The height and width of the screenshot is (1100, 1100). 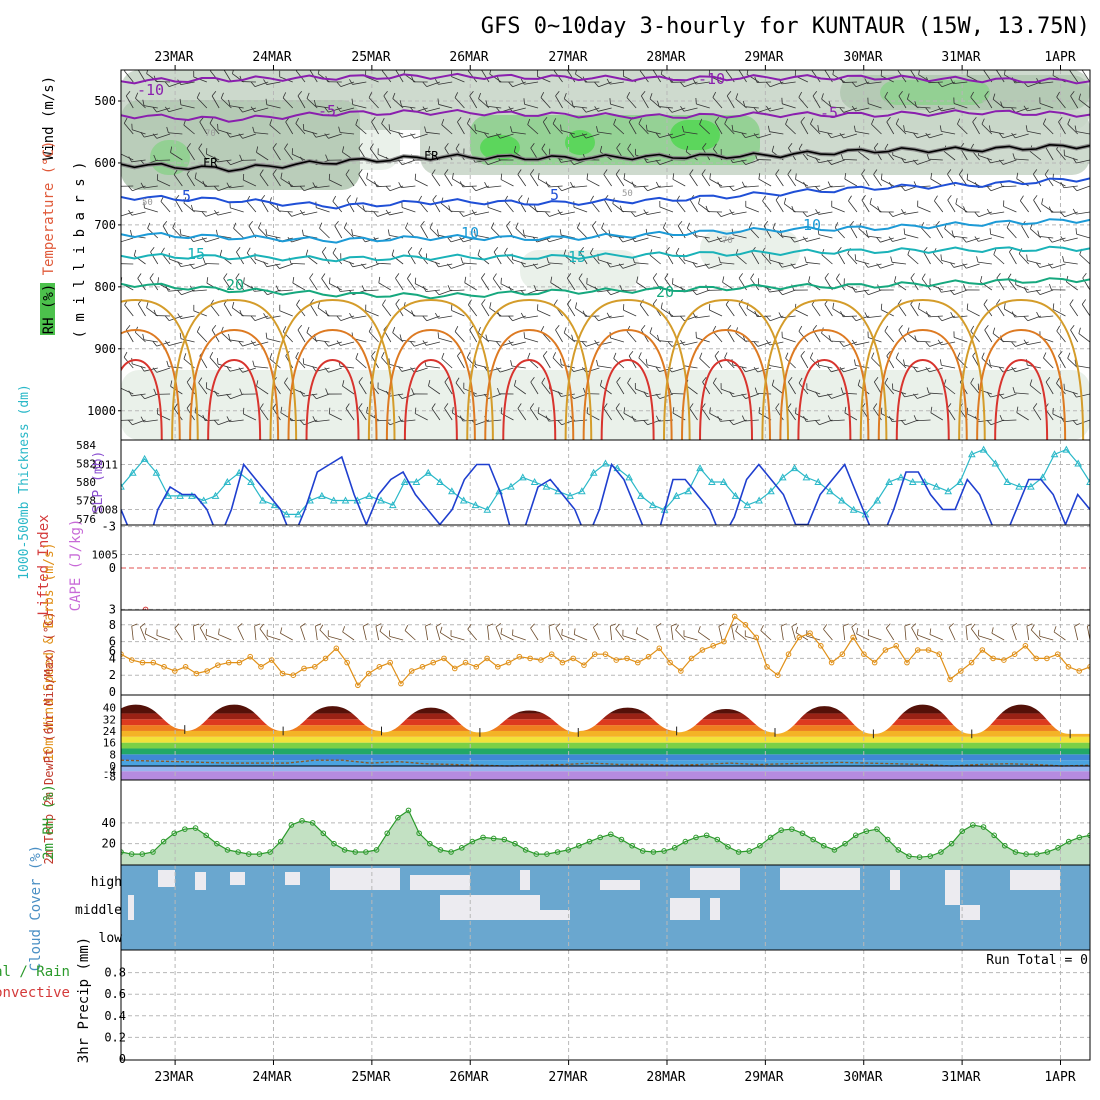 I want to click on pressure-axis-label: ( m i l l i b a r s ), so click(x=80, y=249).